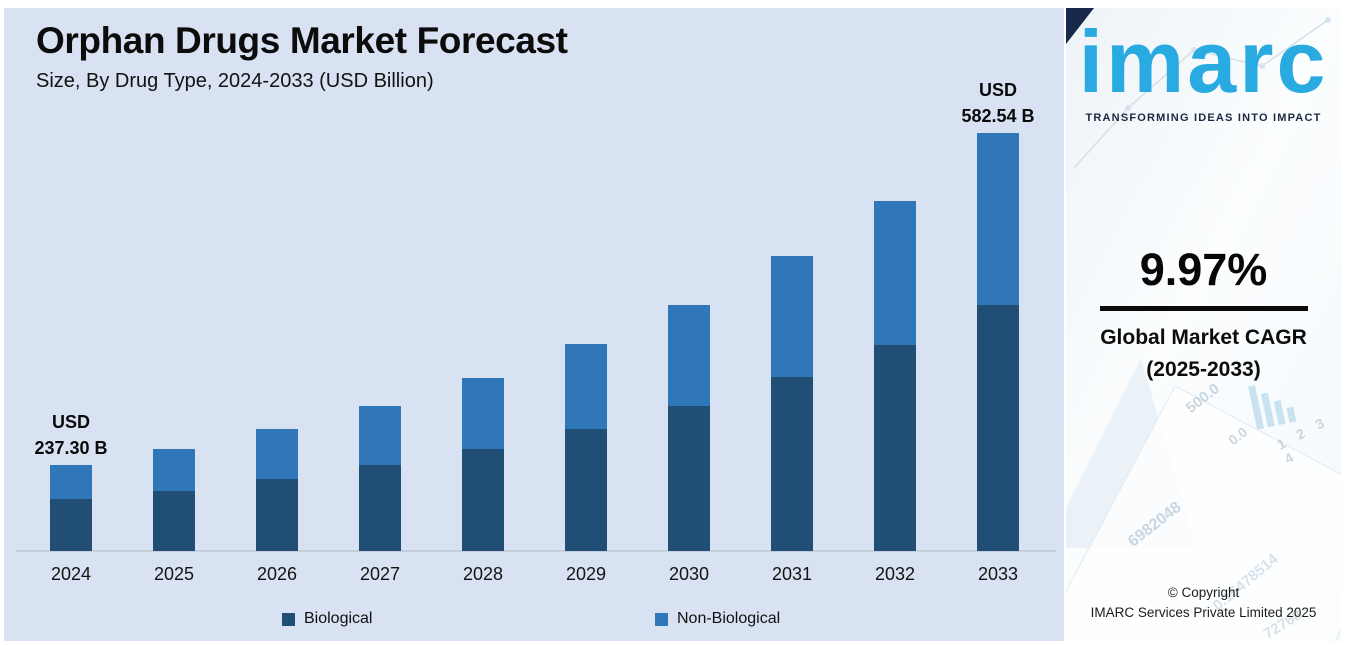  What do you see at coordinates (1203, 337) in the screenshot?
I see `cagr-label: Global Market CAGR` at bounding box center [1203, 337].